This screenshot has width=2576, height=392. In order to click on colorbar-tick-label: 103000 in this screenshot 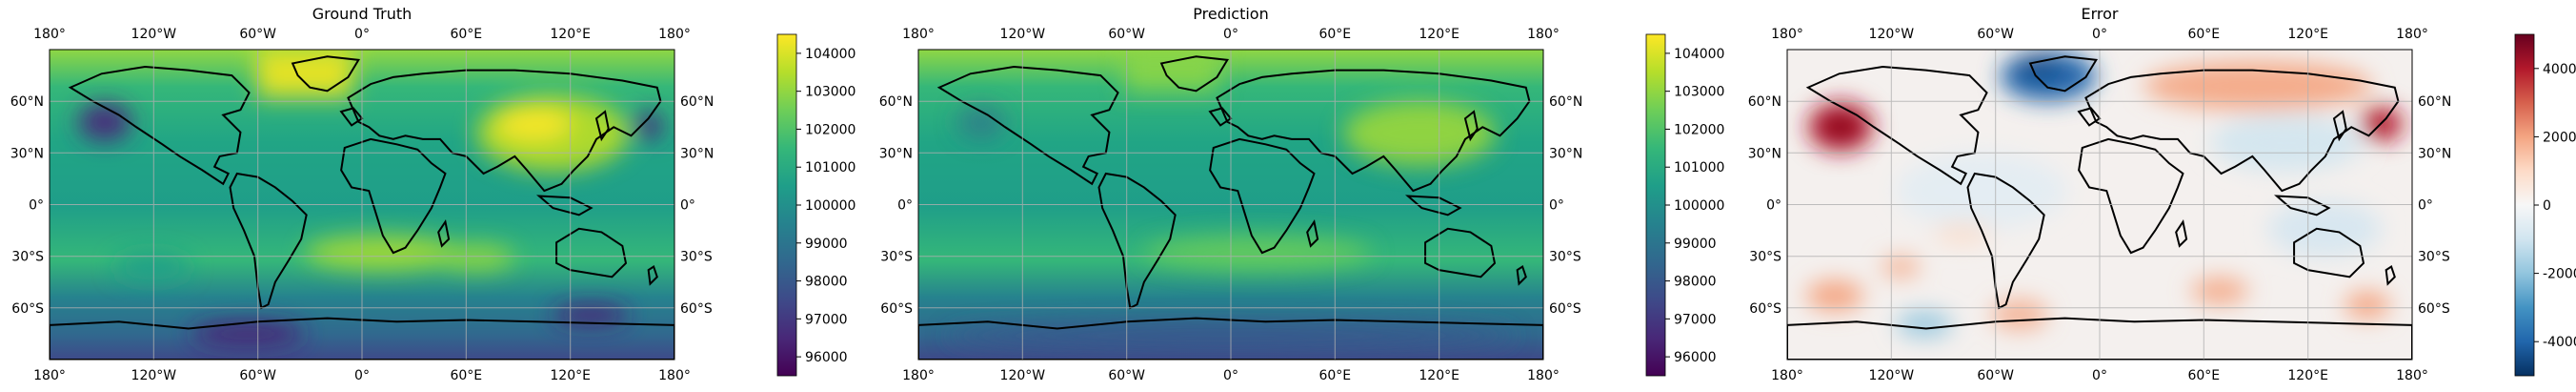, I will do `click(1699, 92)`.